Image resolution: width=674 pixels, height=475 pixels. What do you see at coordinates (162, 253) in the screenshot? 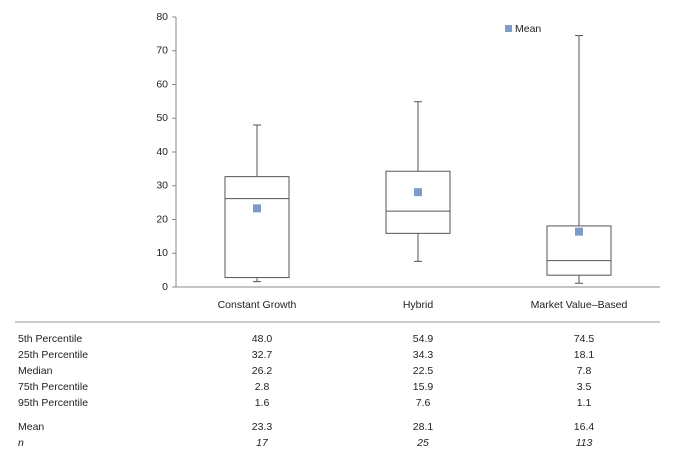
I see `y-tick-label: 10` at bounding box center [162, 253].